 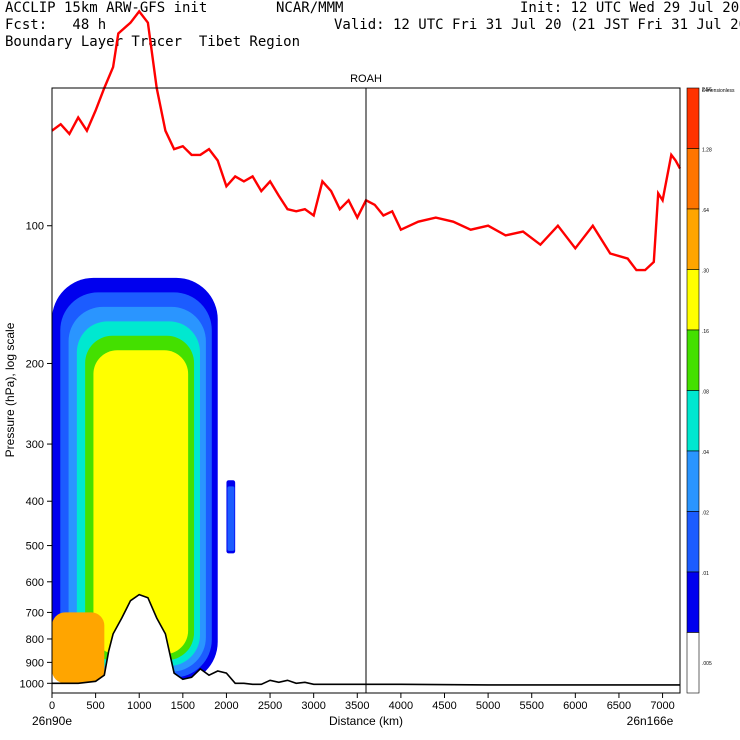 I want to click on x-tick-label: 3500, so click(x=357, y=706).